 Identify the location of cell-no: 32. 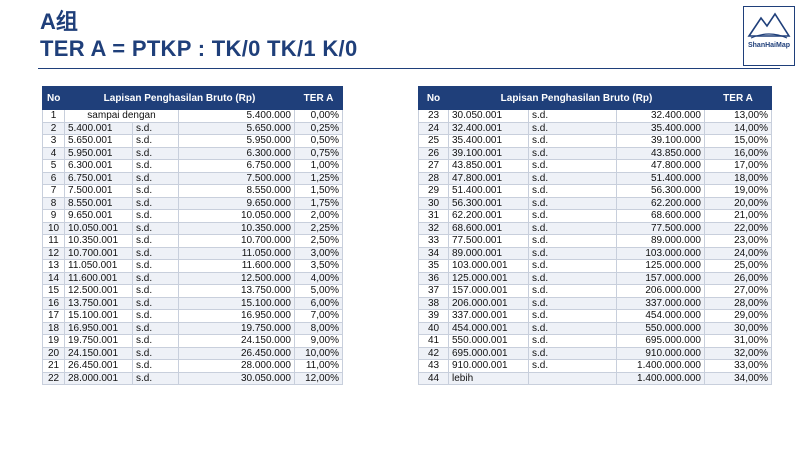
(433, 228).